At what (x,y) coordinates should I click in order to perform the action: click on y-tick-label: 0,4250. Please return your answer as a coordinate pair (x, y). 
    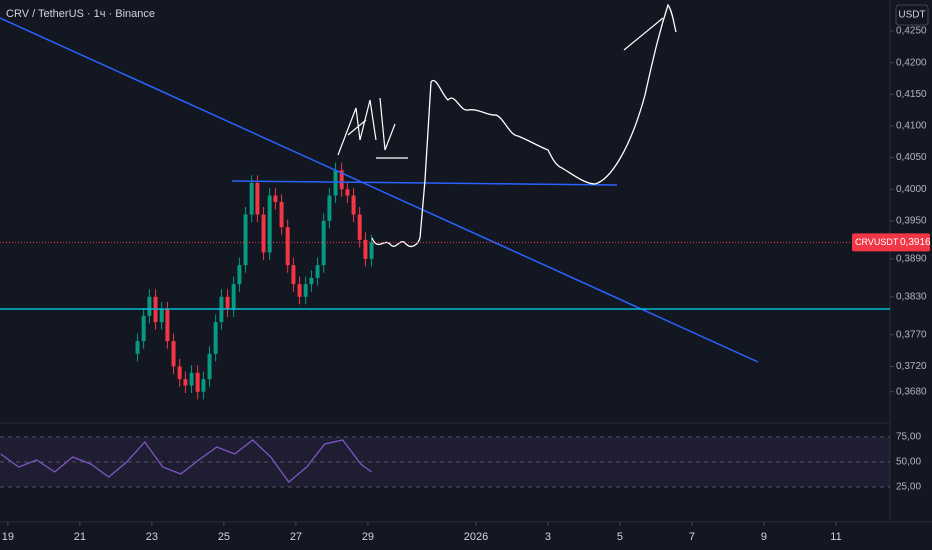
    Looking at the image, I should click on (911, 31).